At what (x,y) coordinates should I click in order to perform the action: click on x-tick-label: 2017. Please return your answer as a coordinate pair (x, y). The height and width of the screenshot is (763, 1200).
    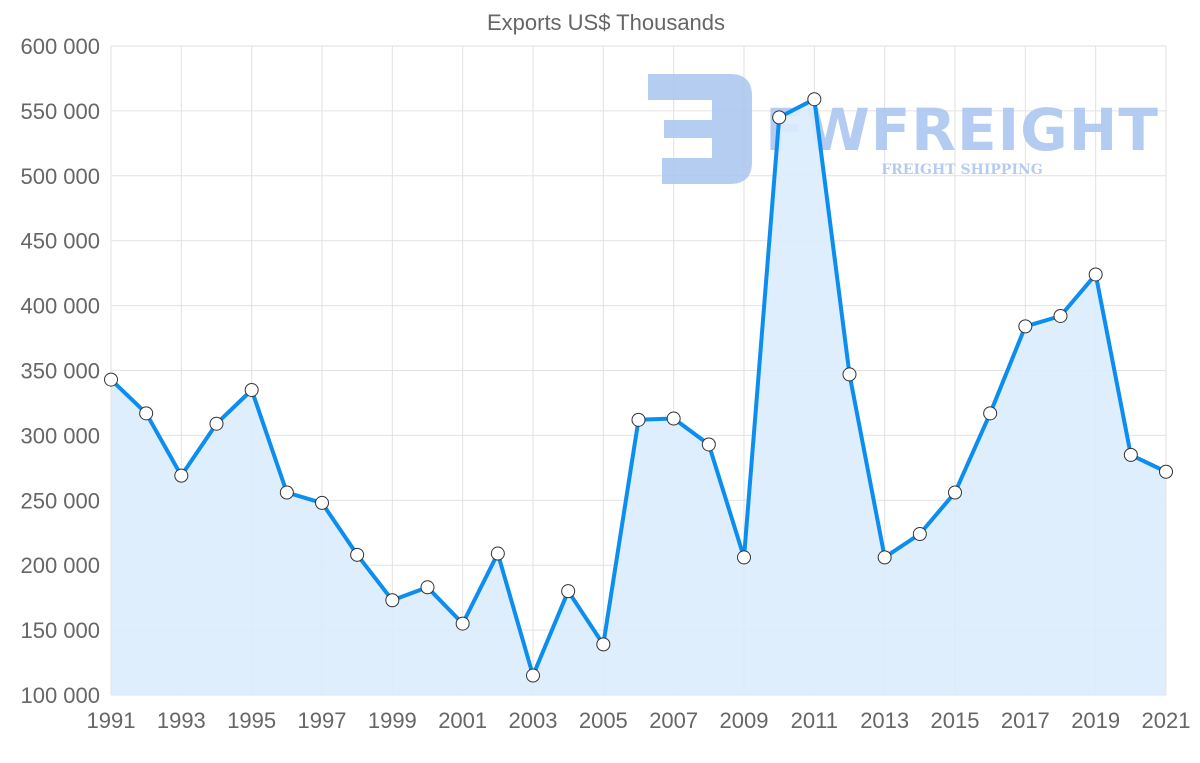
    Looking at the image, I should click on (1025, 720).